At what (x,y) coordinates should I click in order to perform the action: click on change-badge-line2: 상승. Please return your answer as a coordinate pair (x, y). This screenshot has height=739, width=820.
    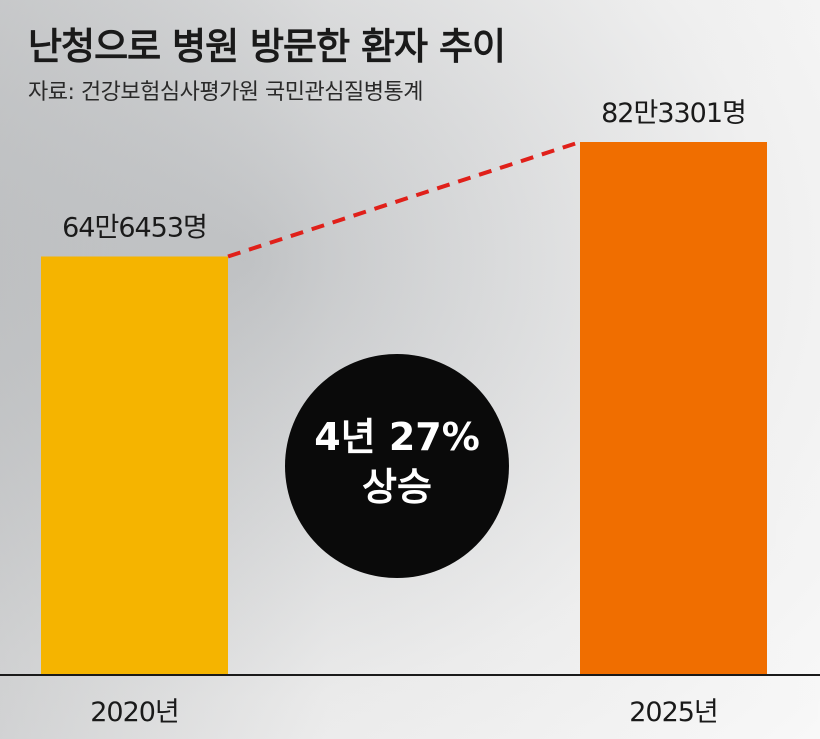
    Looking at the image, I should click on (397, 487).